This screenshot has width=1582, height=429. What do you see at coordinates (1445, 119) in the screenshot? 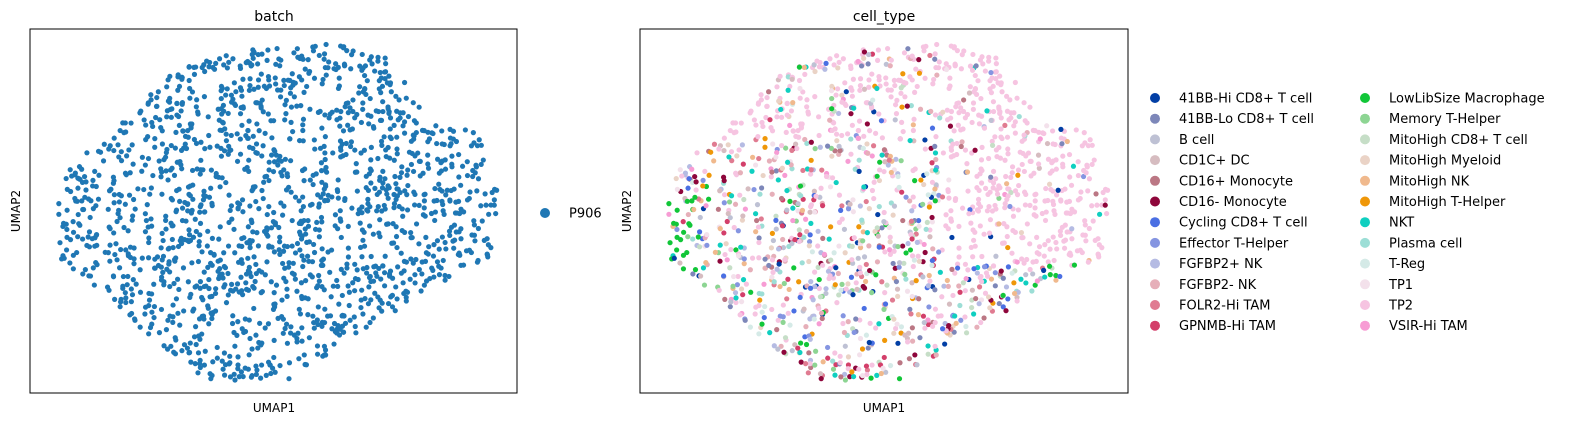
I see `cell-type-legend-label: Memory T-Helper` at bounding box center [1445, 119].